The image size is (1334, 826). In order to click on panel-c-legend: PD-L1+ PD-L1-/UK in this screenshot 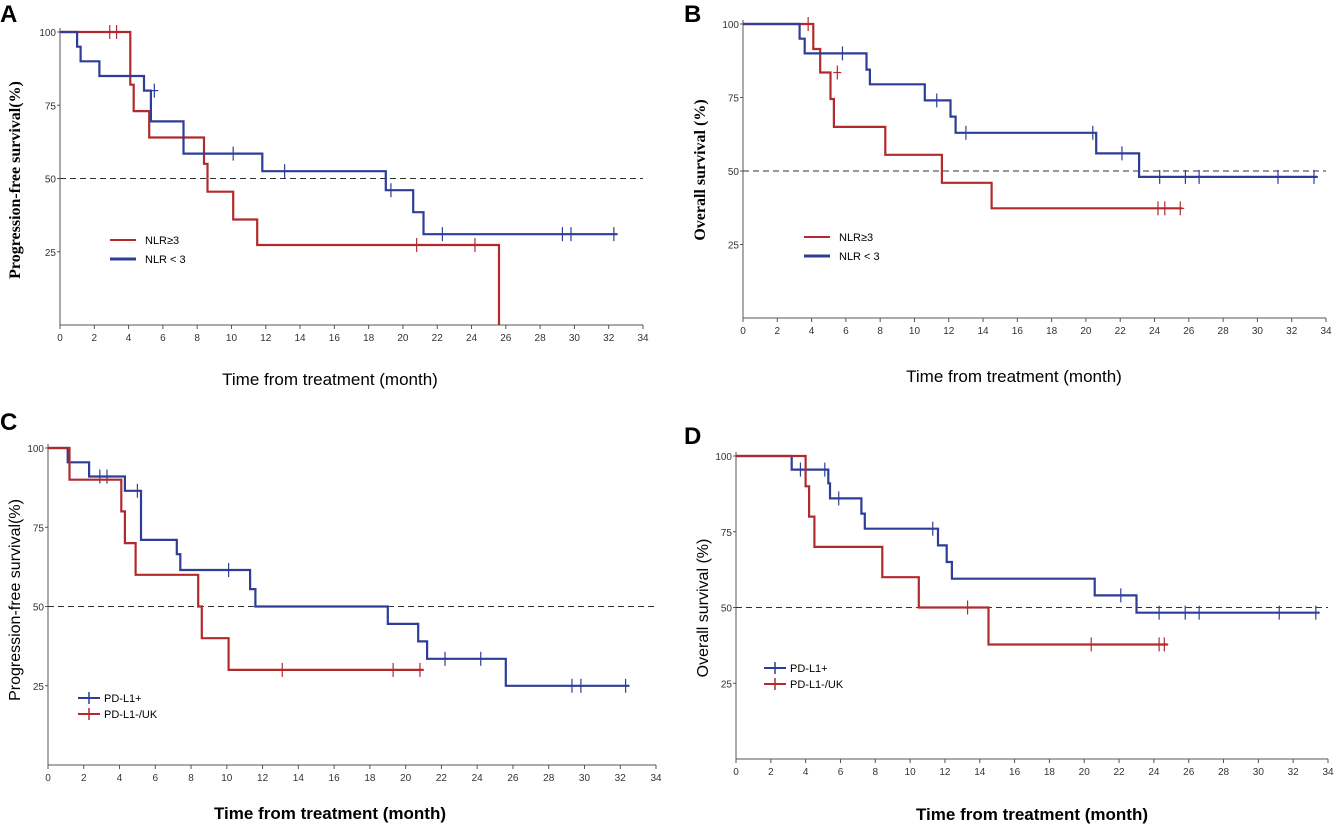, I will do `click(118, 706)`.